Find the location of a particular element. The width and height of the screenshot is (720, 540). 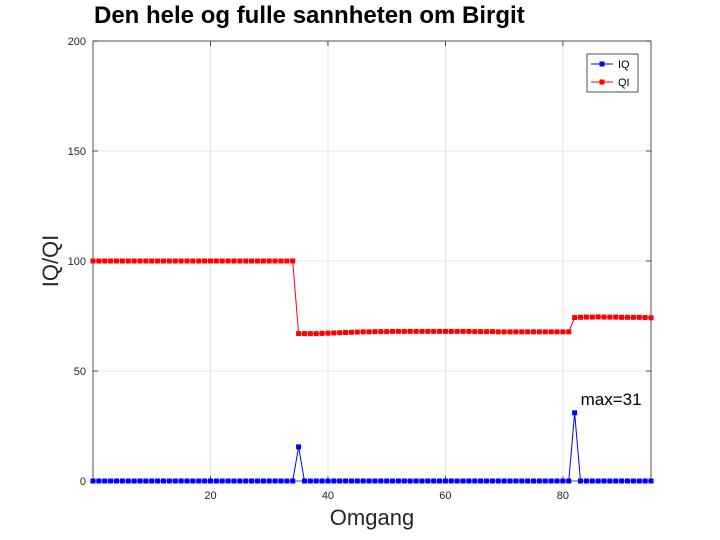

y-tick-label: 100 is located at coordinates (77, 262).